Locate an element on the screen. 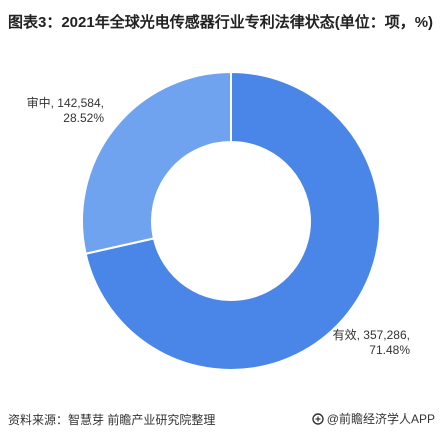  slice-label-line2-1: 28.52% is located at coordinates (83, 118).